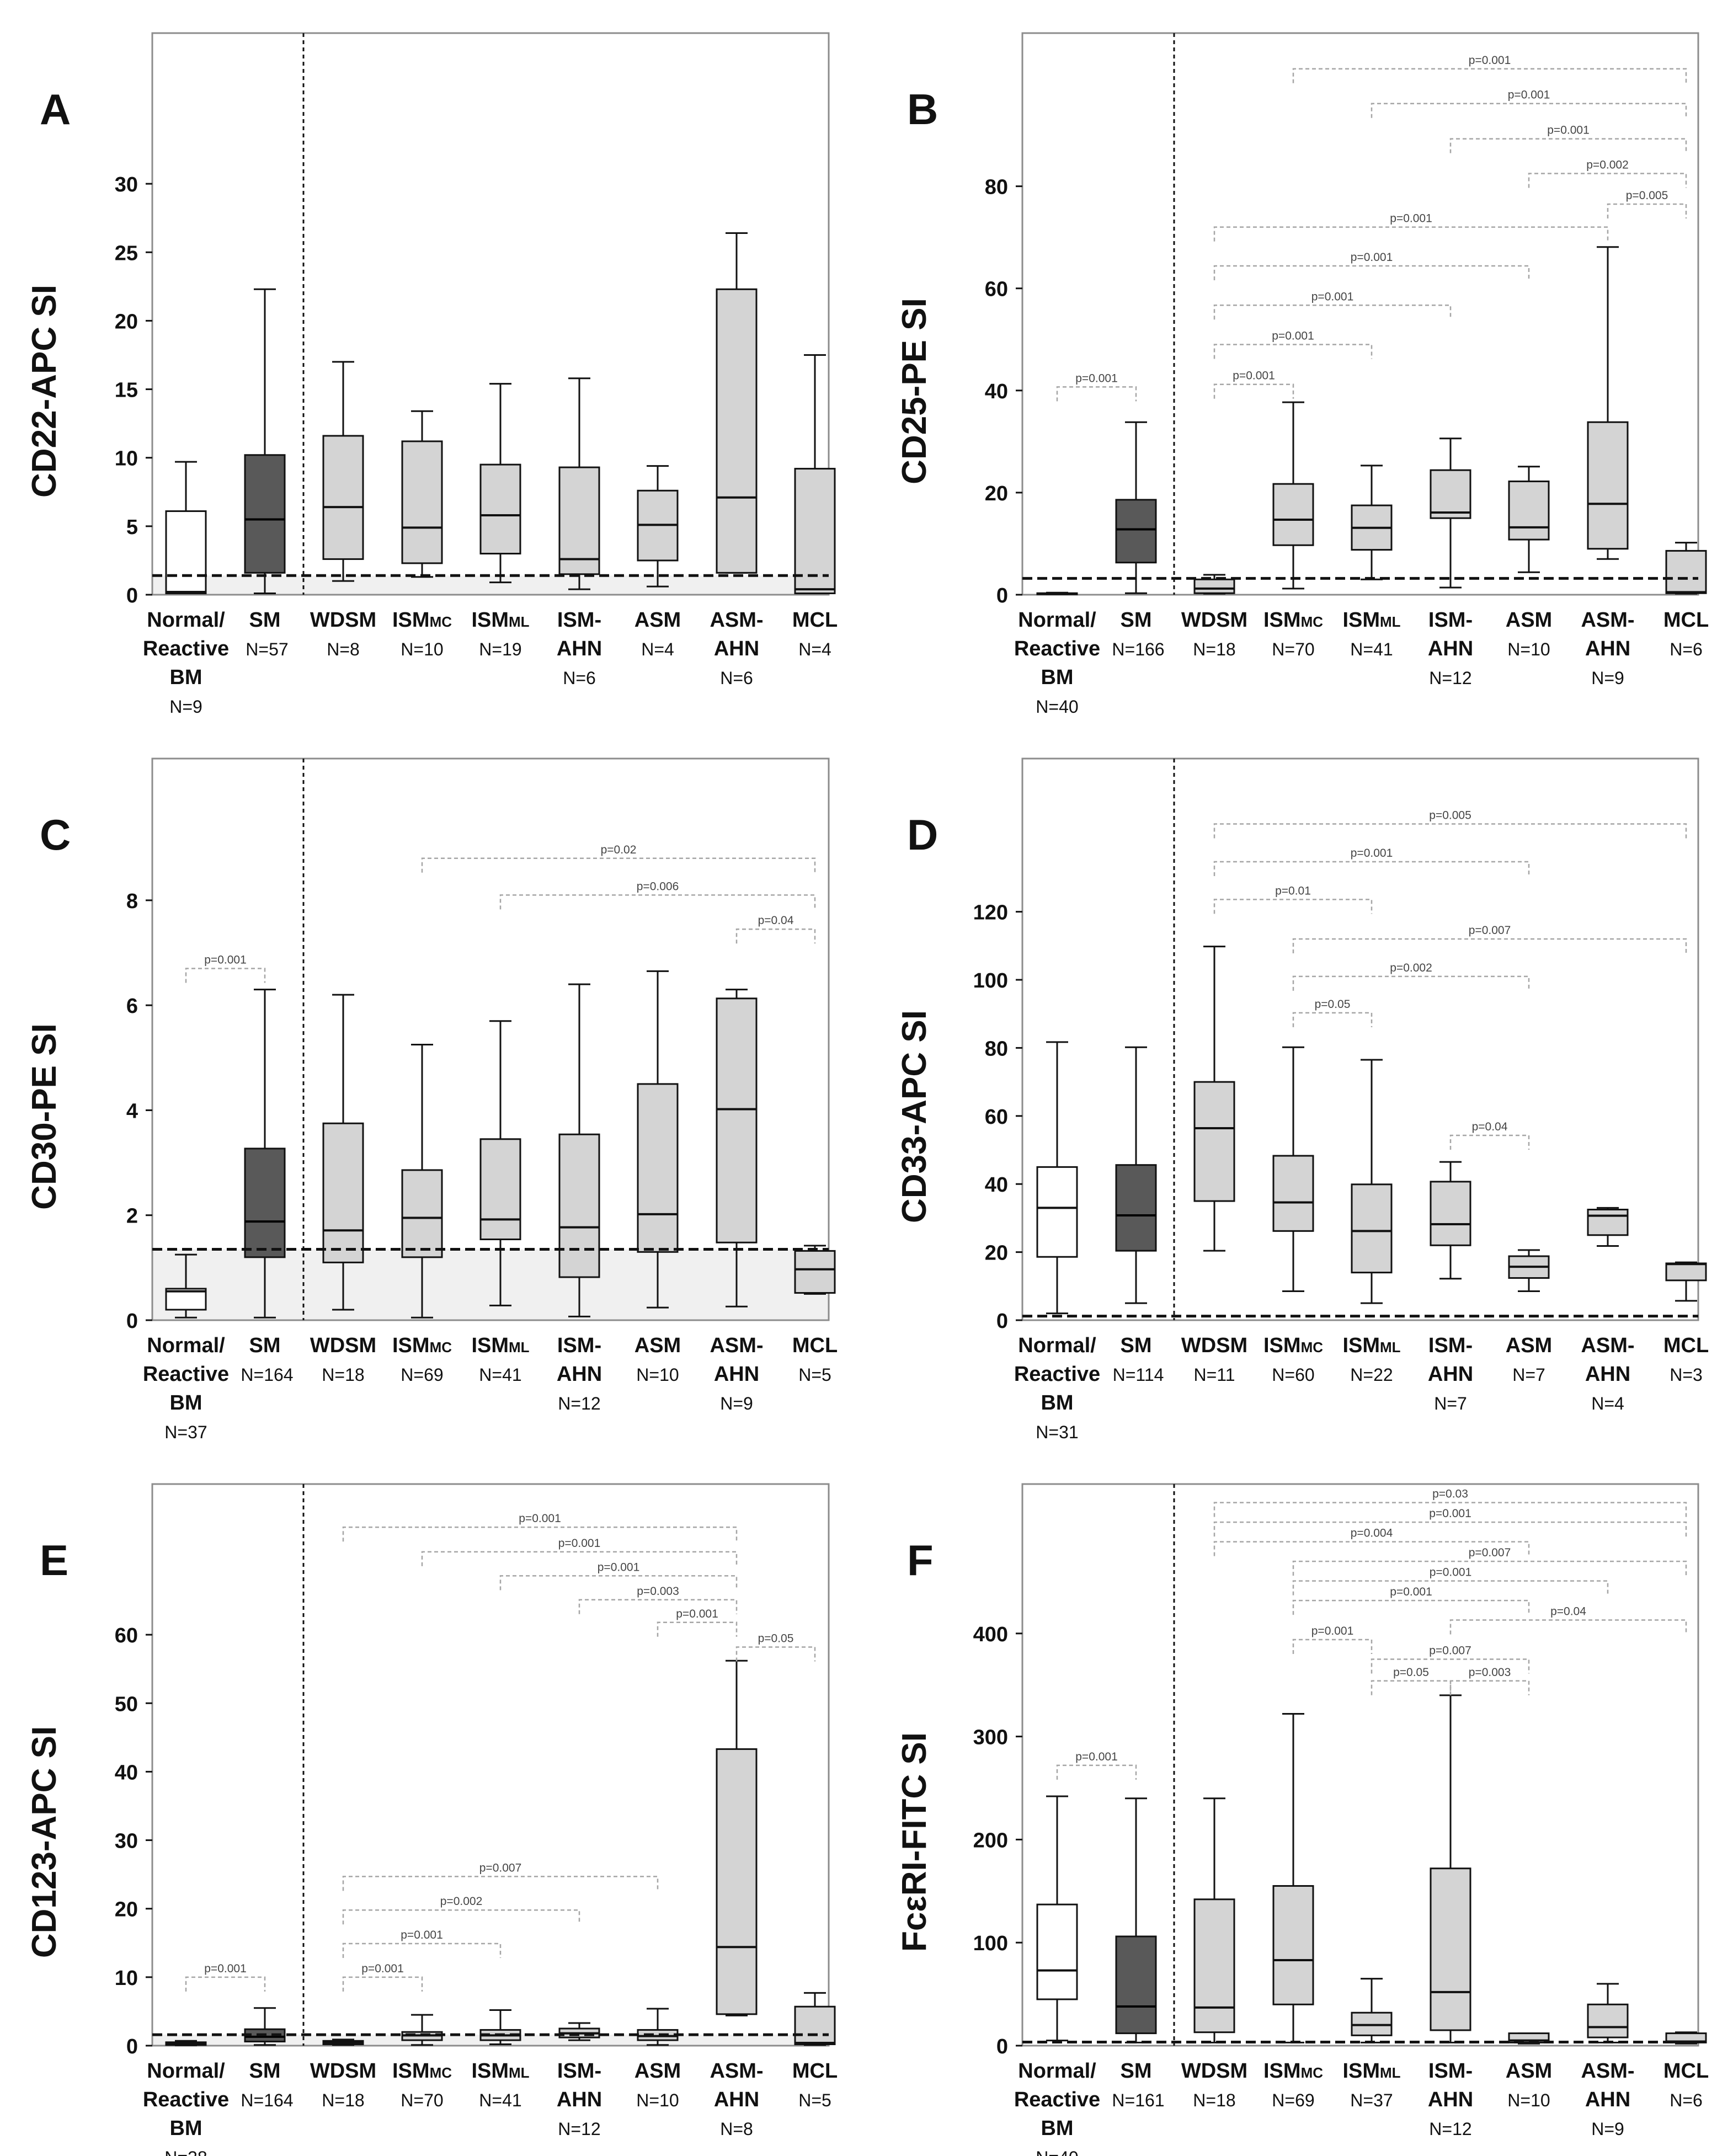  What do you see at coordinates (1490, 1552) in the screenshot?
I see `p-value-label: p=0.007` at bounding box center [1490, 1552].